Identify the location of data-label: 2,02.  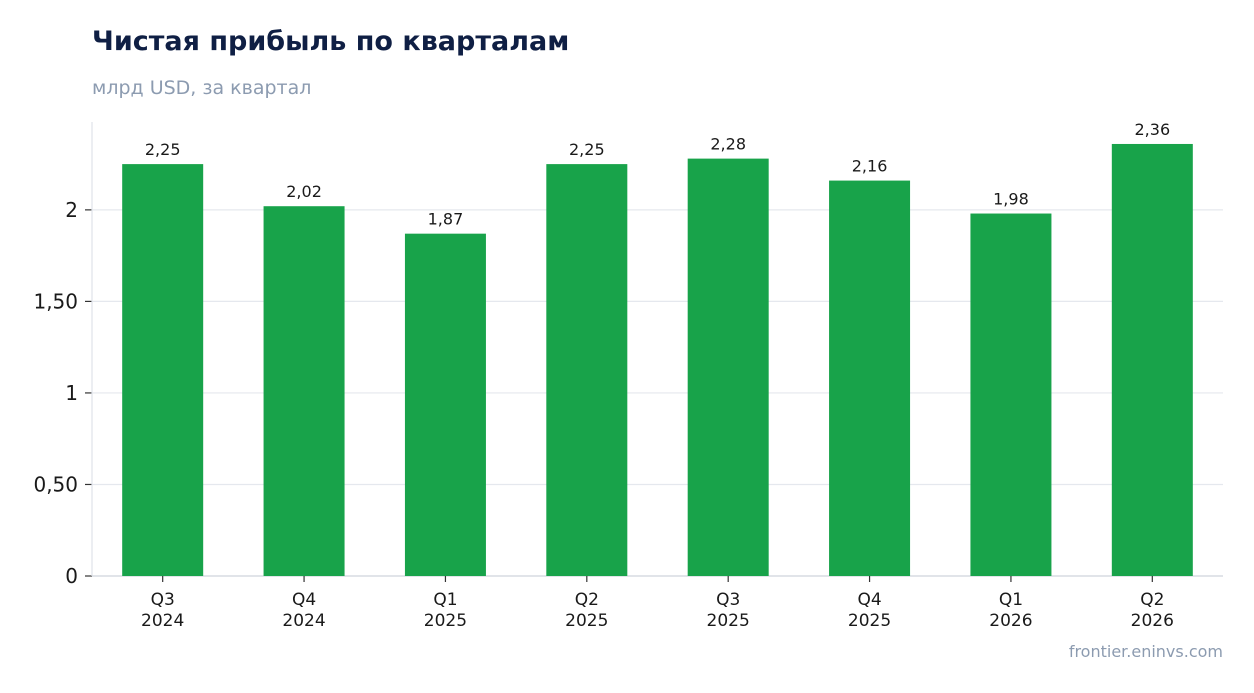
(304, 191).